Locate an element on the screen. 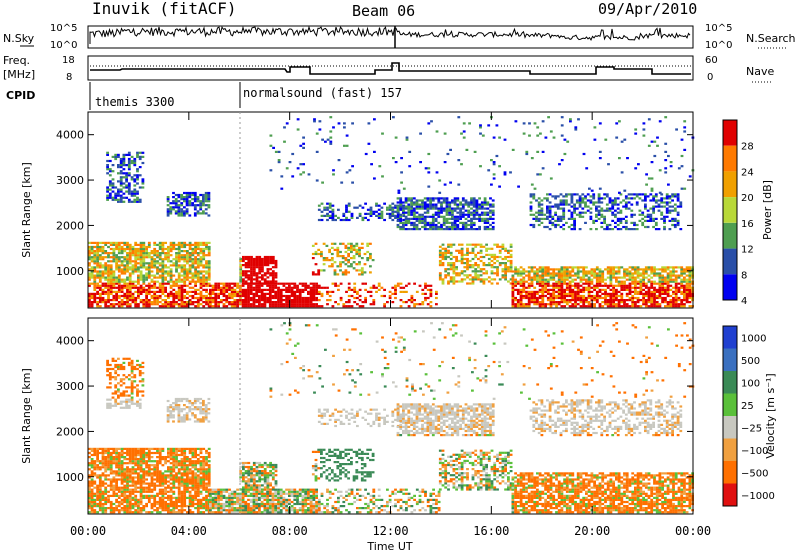  colorbar-tick-label: 16 is located at coordinates (747, 224).